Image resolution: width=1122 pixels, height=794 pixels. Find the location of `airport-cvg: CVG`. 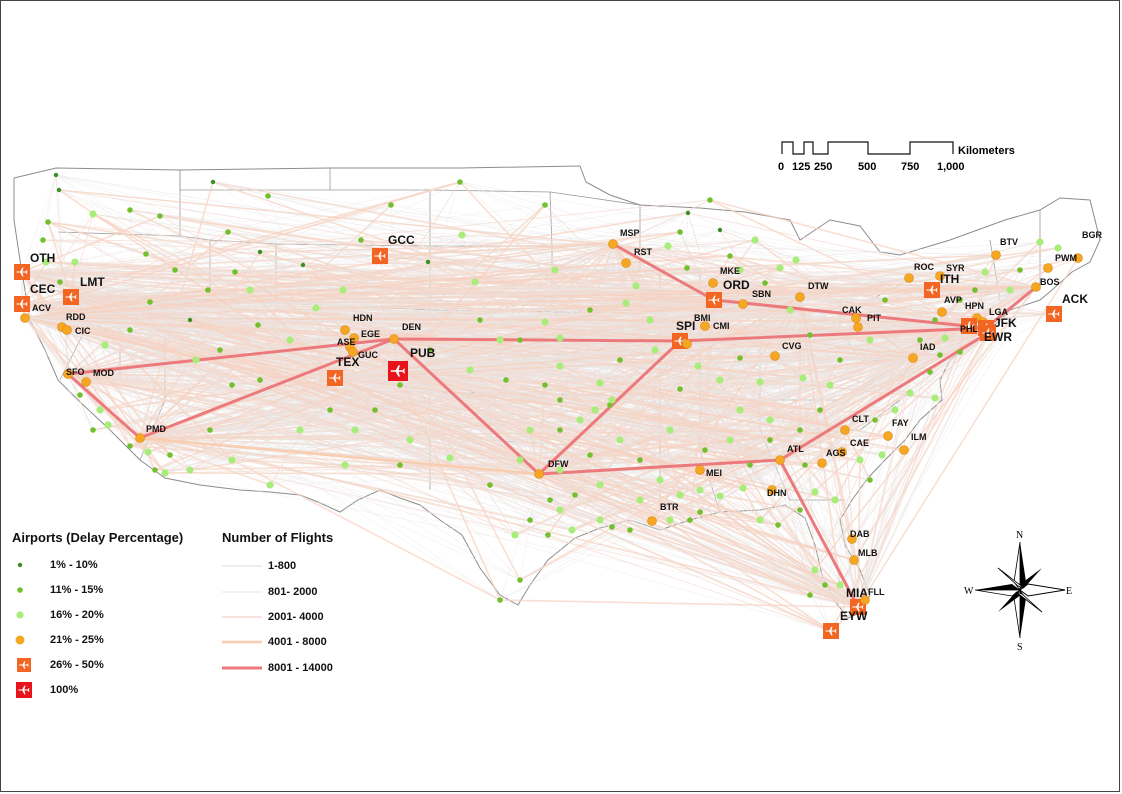

airport-cvg: CVG is located at coordinates (786, 351).